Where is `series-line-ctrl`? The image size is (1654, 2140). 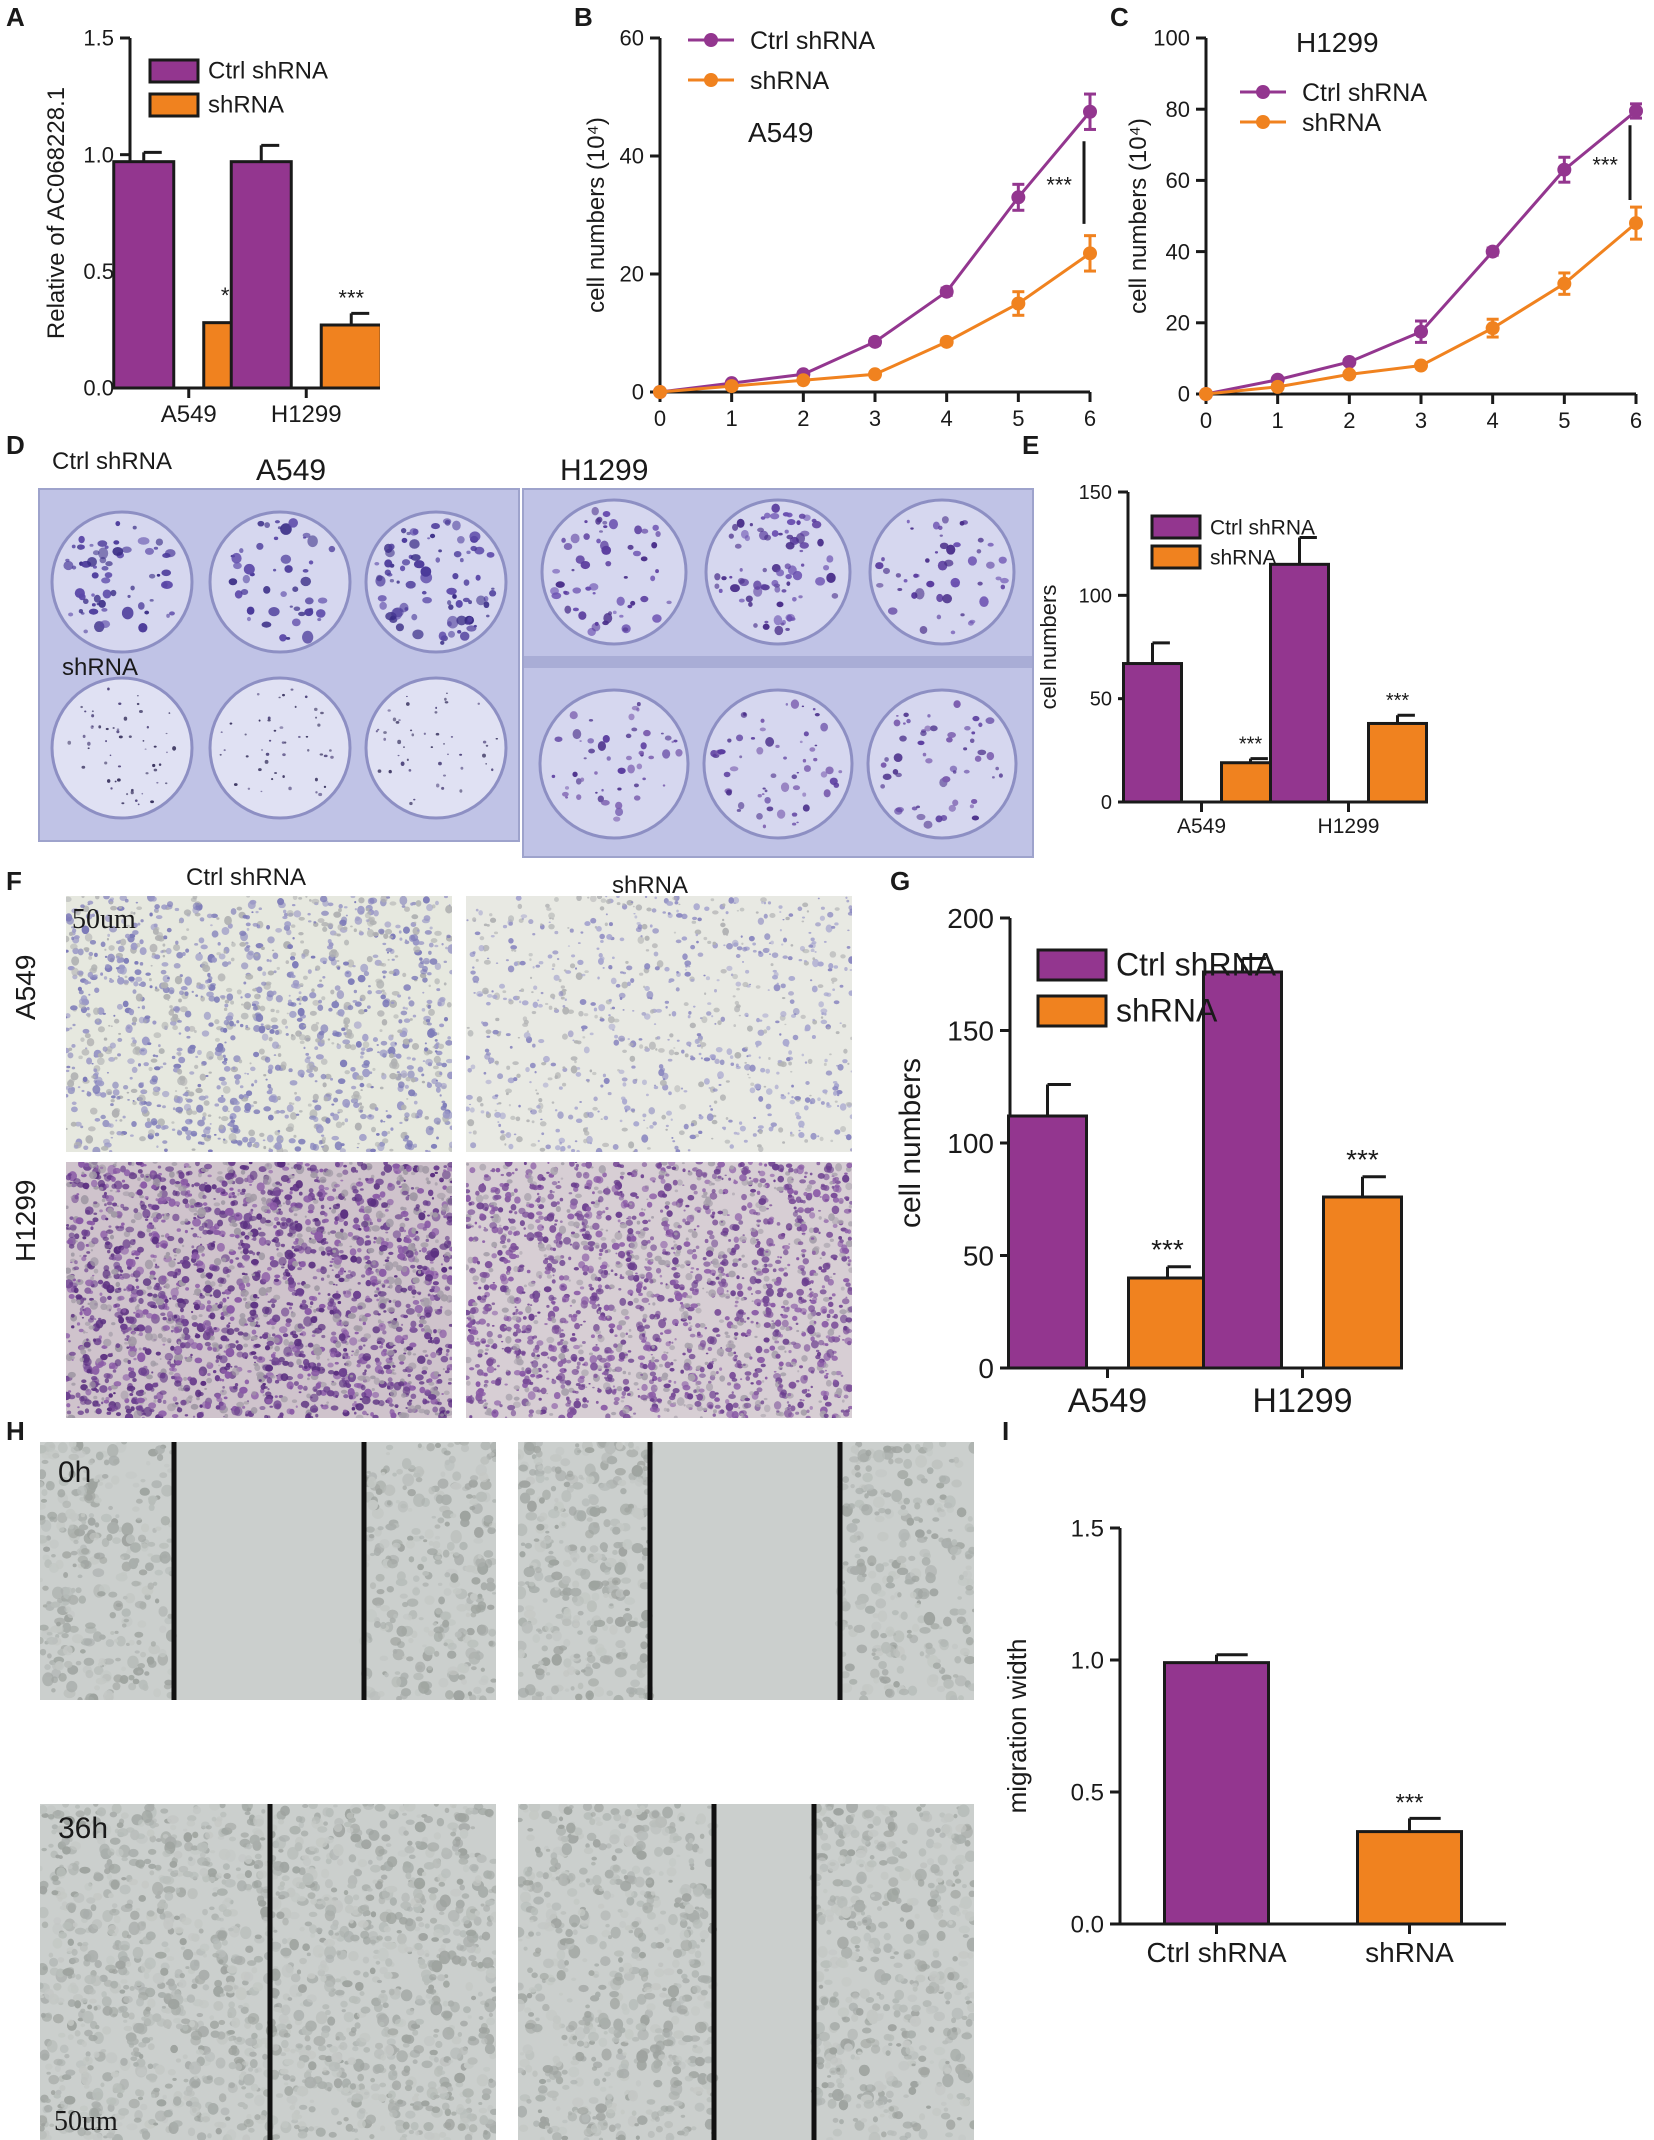
series-line-ctrl is located at coordinates (875, 252).